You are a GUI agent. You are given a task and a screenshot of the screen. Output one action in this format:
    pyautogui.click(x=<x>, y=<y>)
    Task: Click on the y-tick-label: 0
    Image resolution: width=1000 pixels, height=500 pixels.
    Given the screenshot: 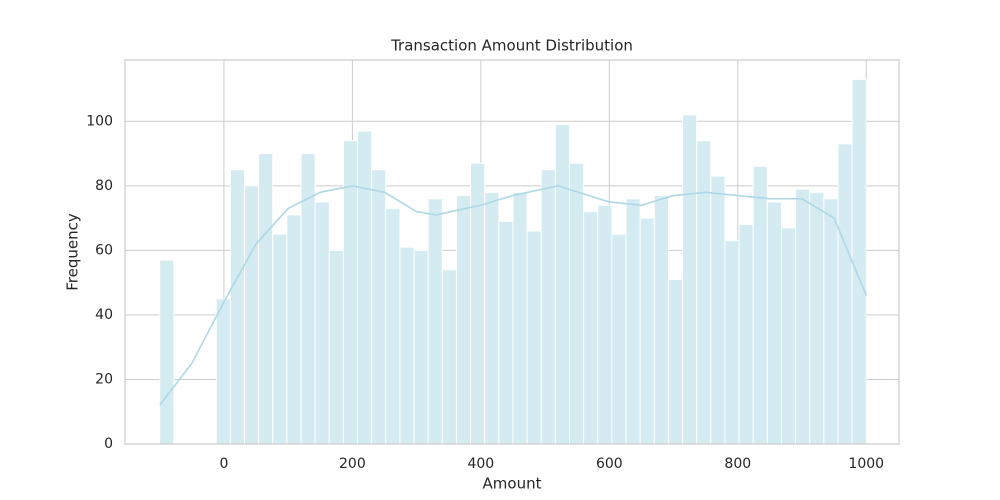 What is the action you would take?
    pyautogui.click(x=108, y=444)
    